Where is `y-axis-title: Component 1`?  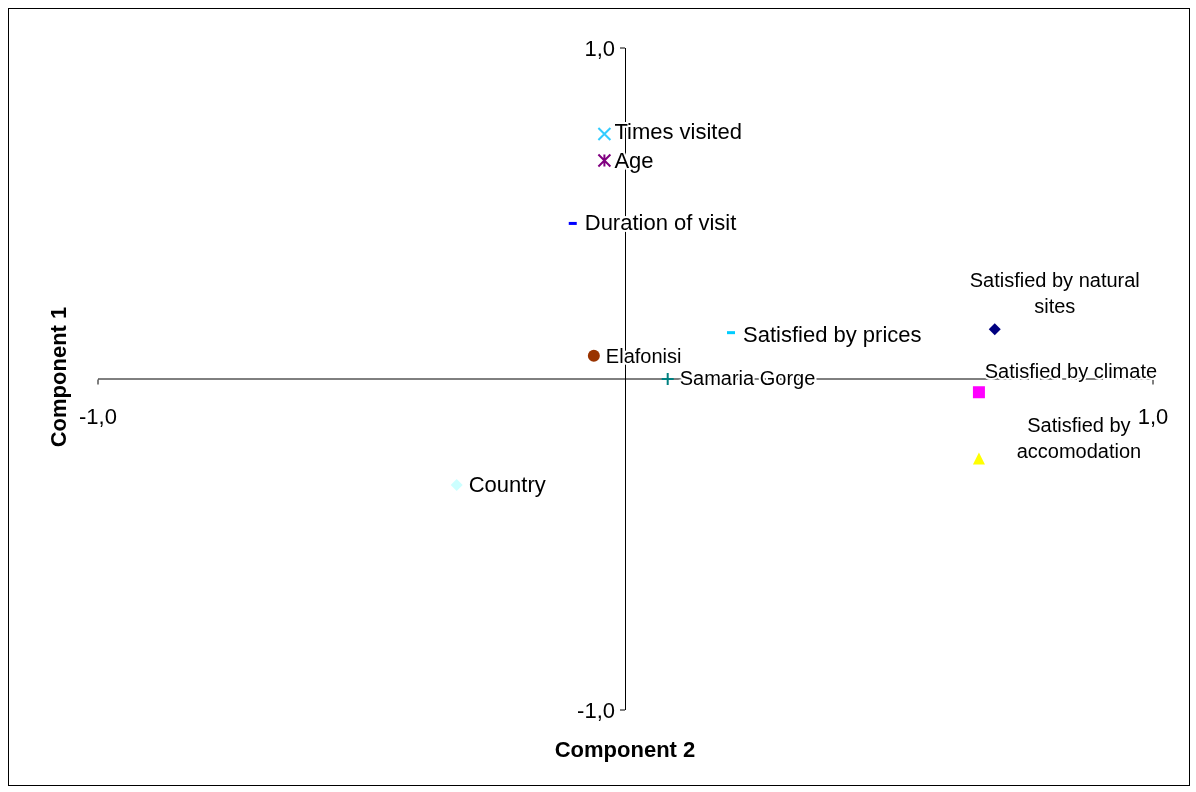 y-axis-title: Component 1 is located at coordinates (59, 377).